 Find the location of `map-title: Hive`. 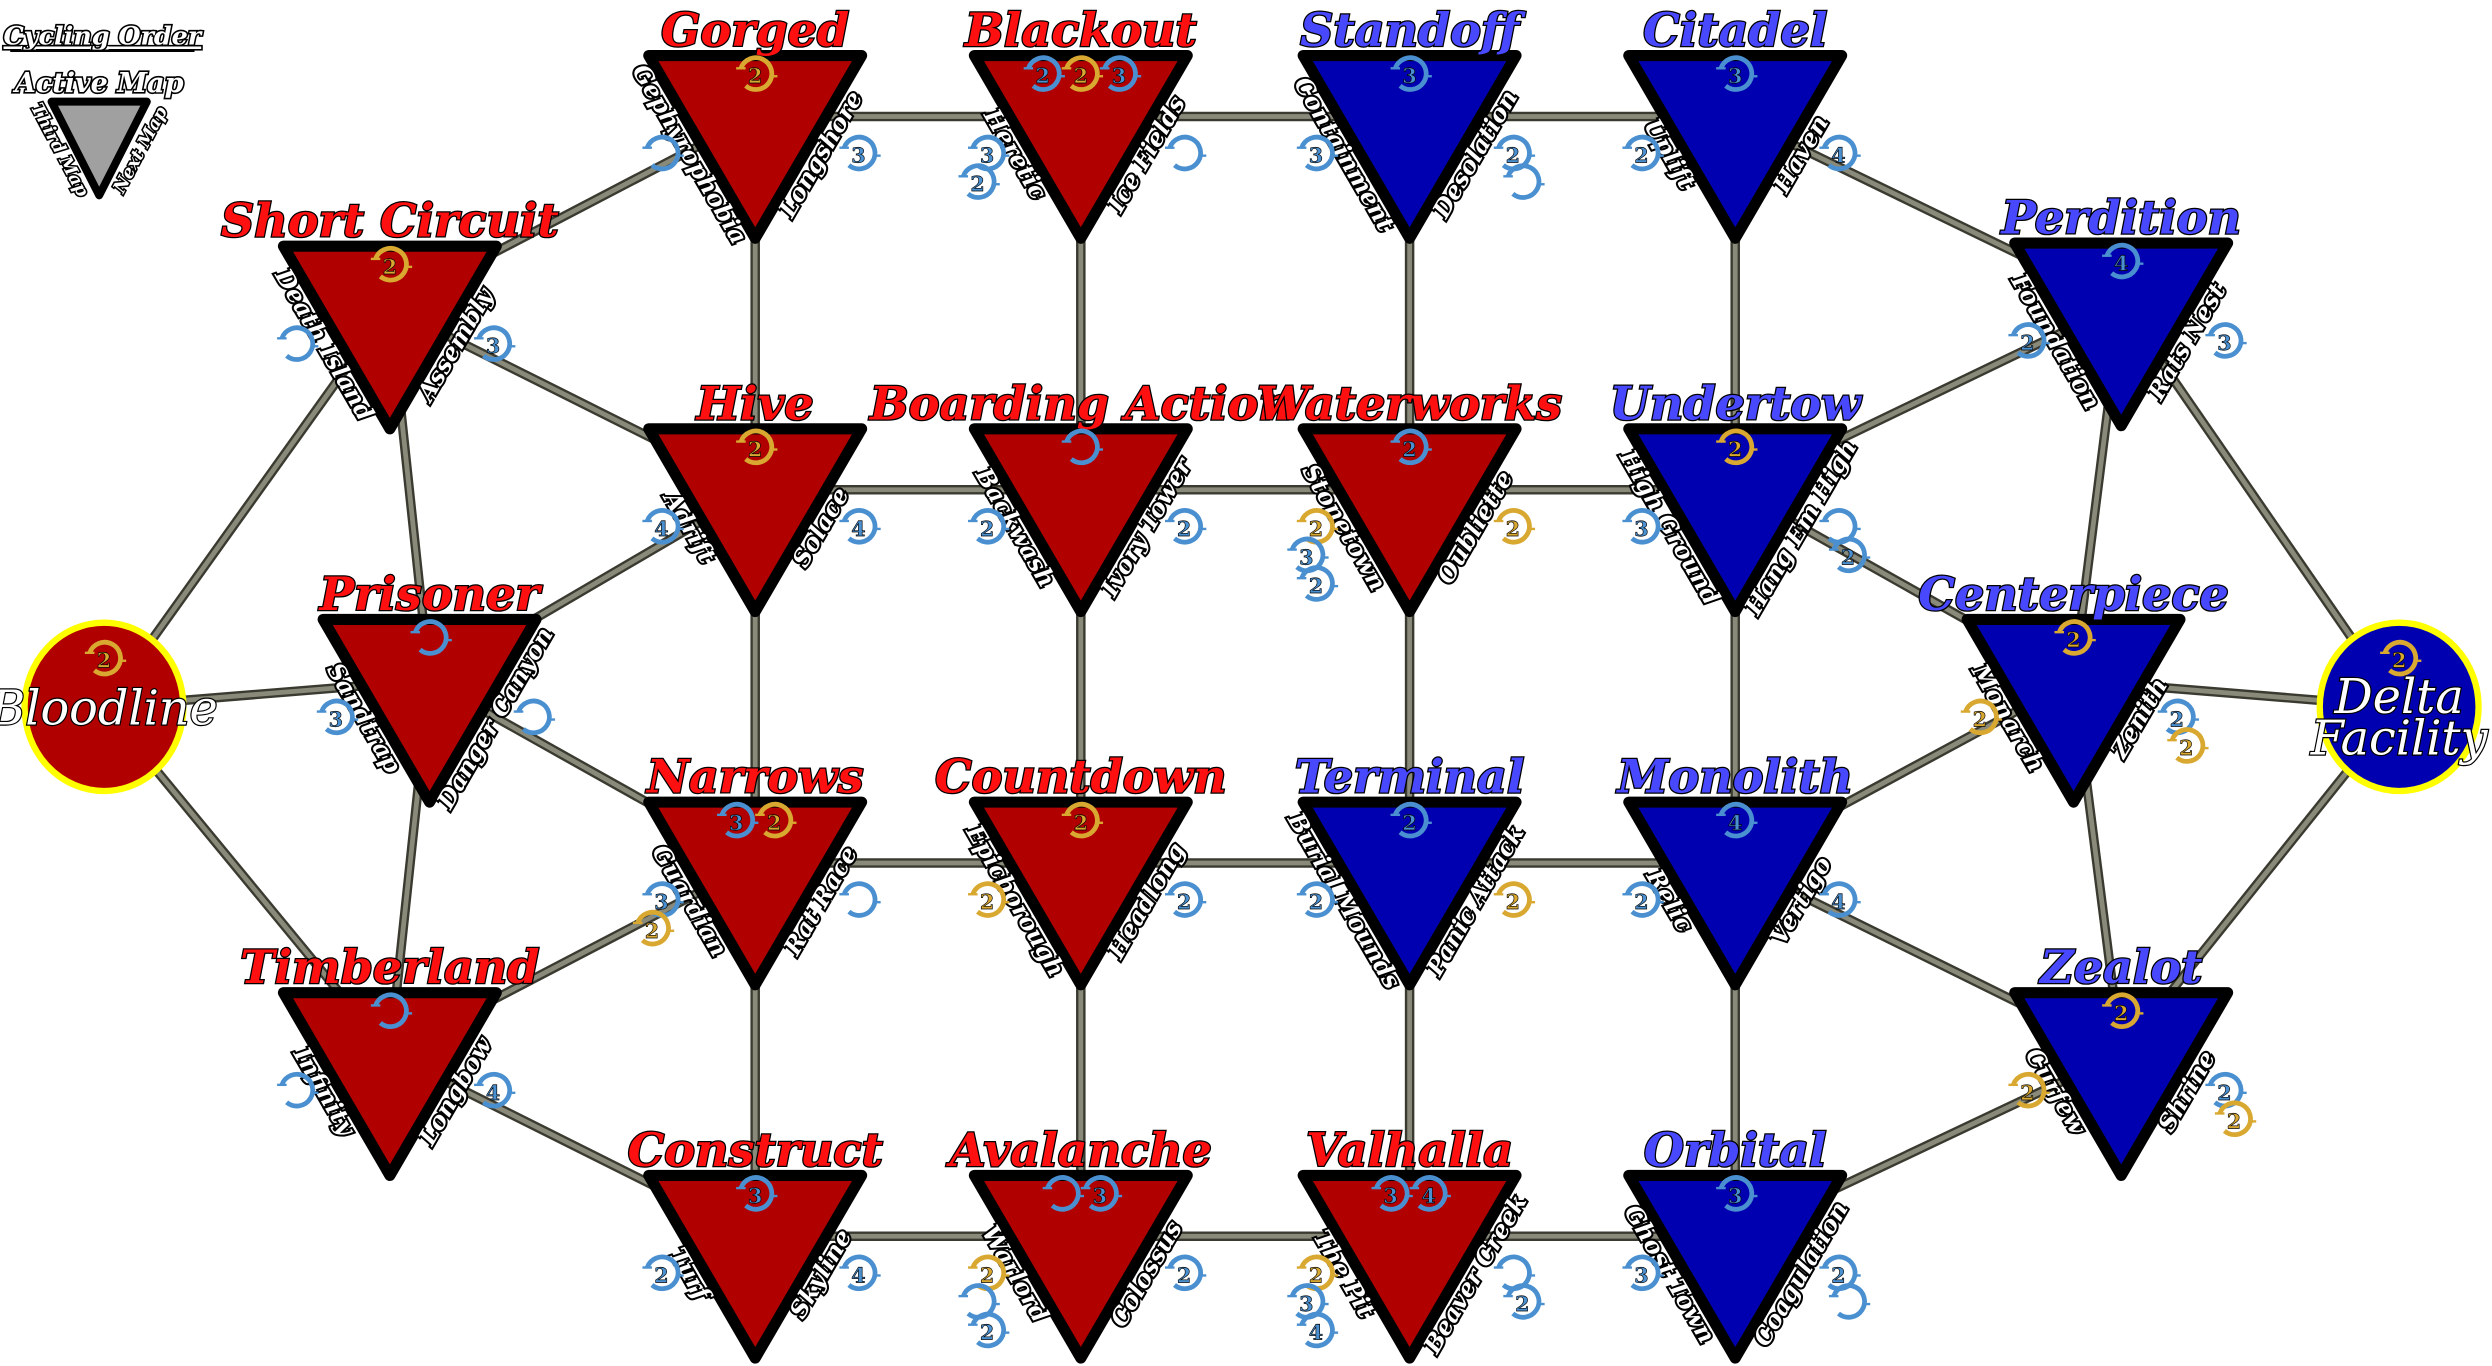

map-title: Hive is located at coordinates (754, 403).